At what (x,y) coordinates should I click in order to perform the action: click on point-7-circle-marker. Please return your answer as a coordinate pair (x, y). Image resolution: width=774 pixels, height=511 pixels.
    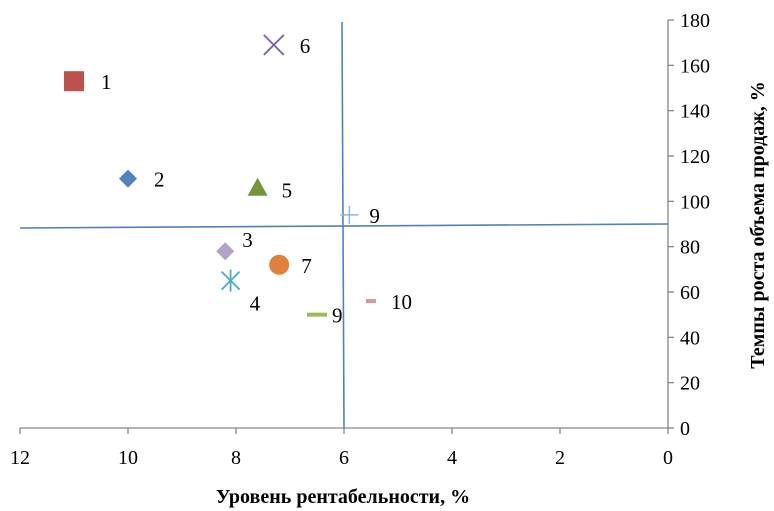
    Looking at the image, I should click on (279, 264).